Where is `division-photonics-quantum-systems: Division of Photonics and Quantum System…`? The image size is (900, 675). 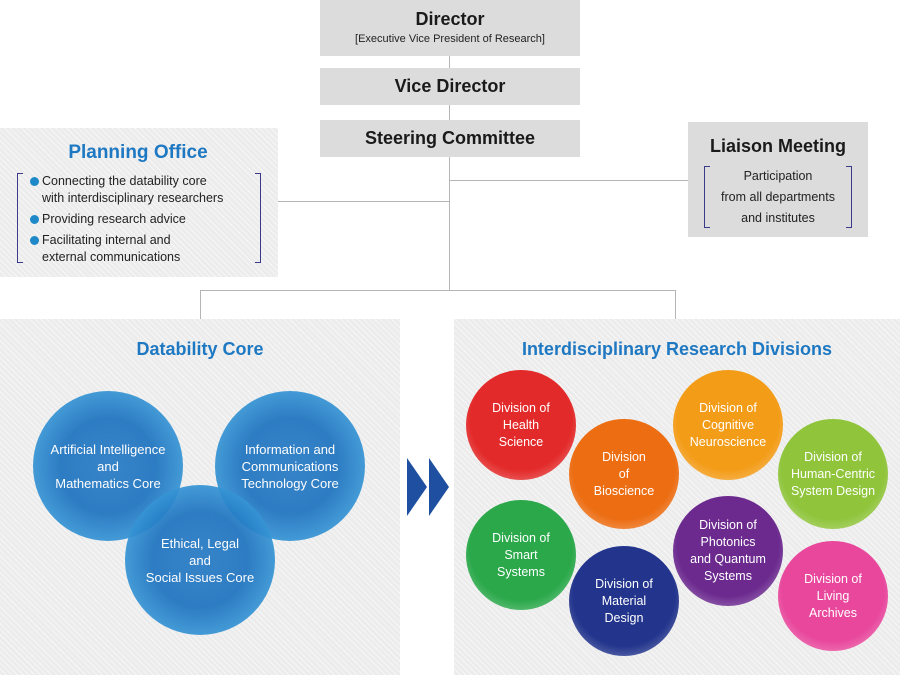
division-photonics-quantum-systems: Division of Photonics and Quantum System… is located at coordinates (728, 551).